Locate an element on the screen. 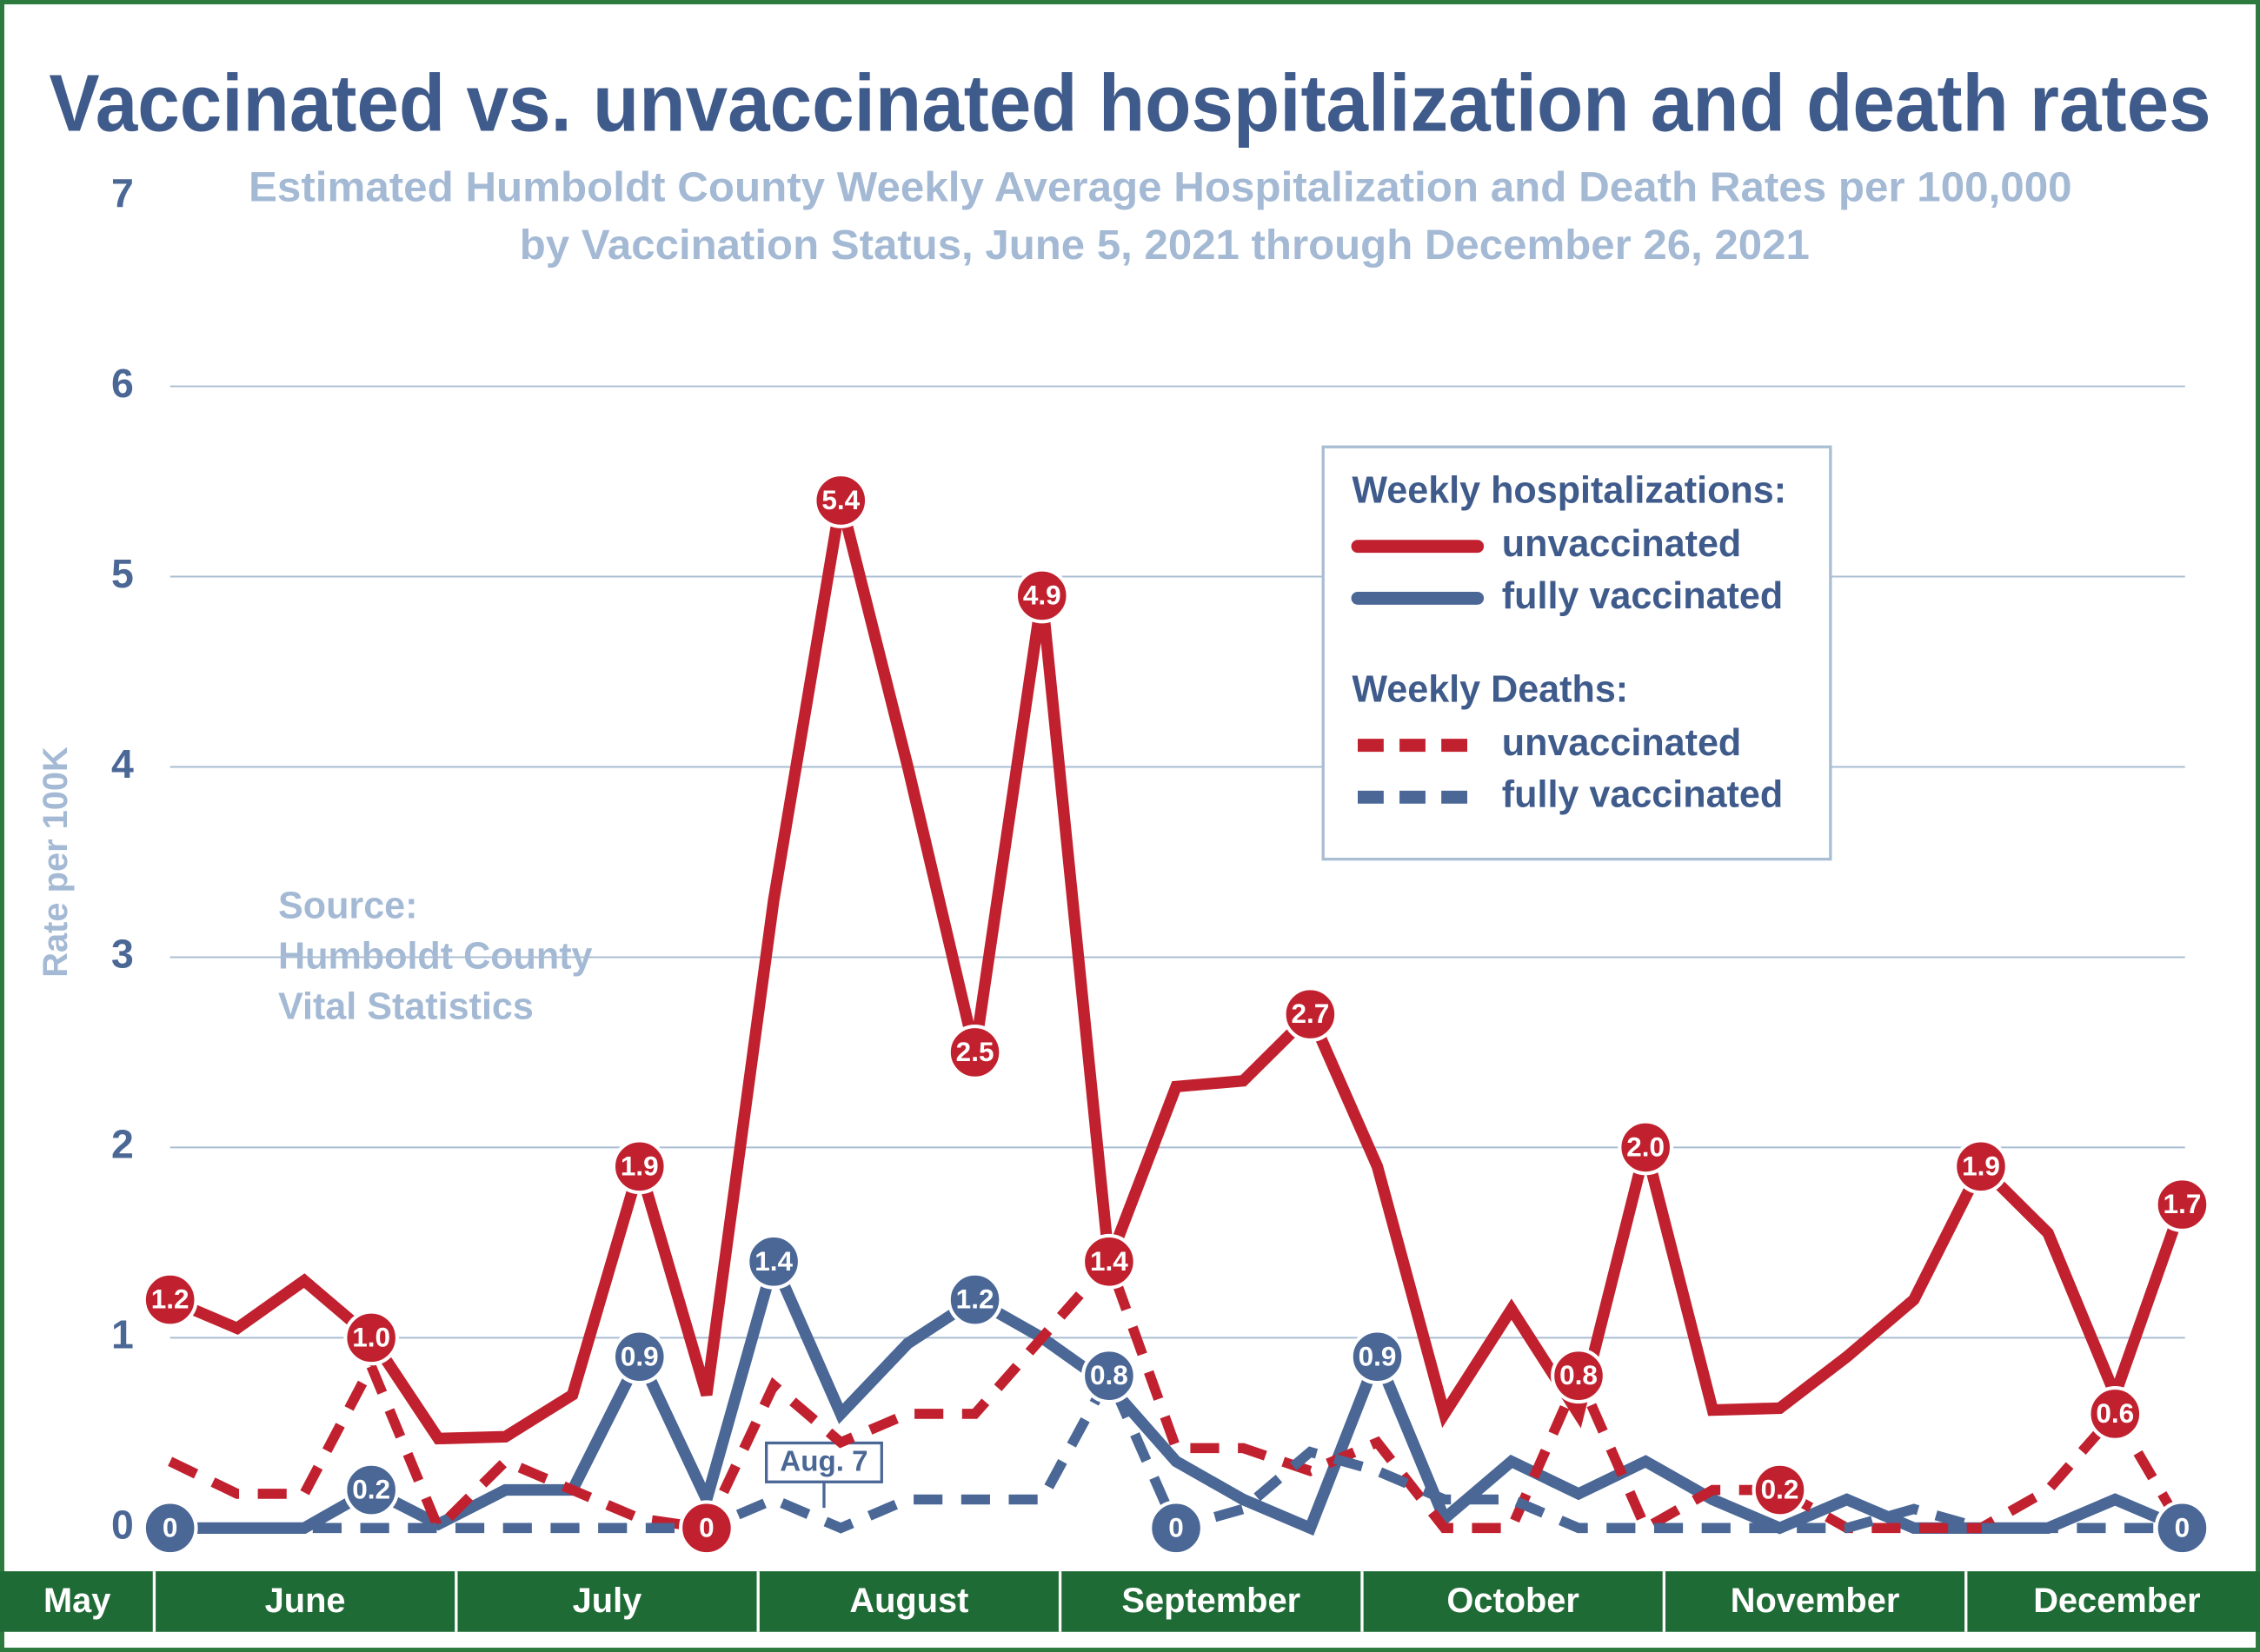  source-note: Source: is located at coordinates (347, 905).